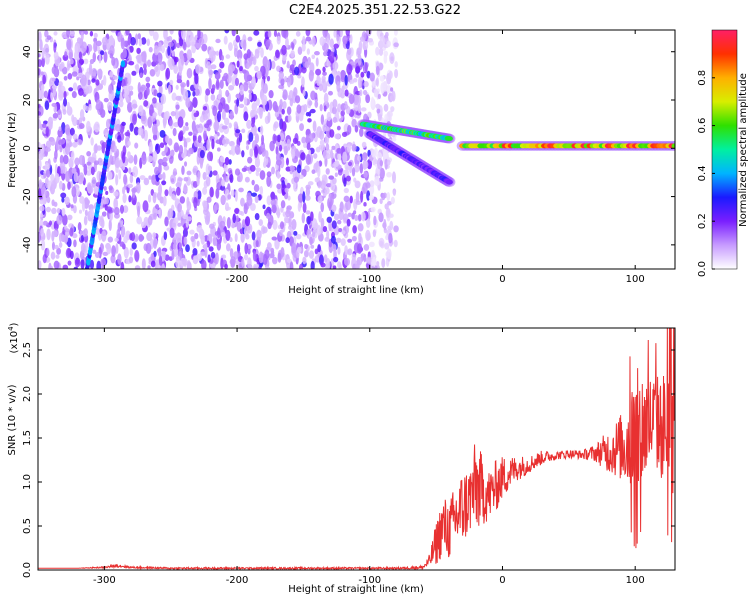 Image resolution: width=750 pixels, height=600 pixels. What do you see at coordinates (375, 10) in the screenshot?
I see `figure-title: C2E4.2025.351.22.53.G22` at bounding box center [375, 10].